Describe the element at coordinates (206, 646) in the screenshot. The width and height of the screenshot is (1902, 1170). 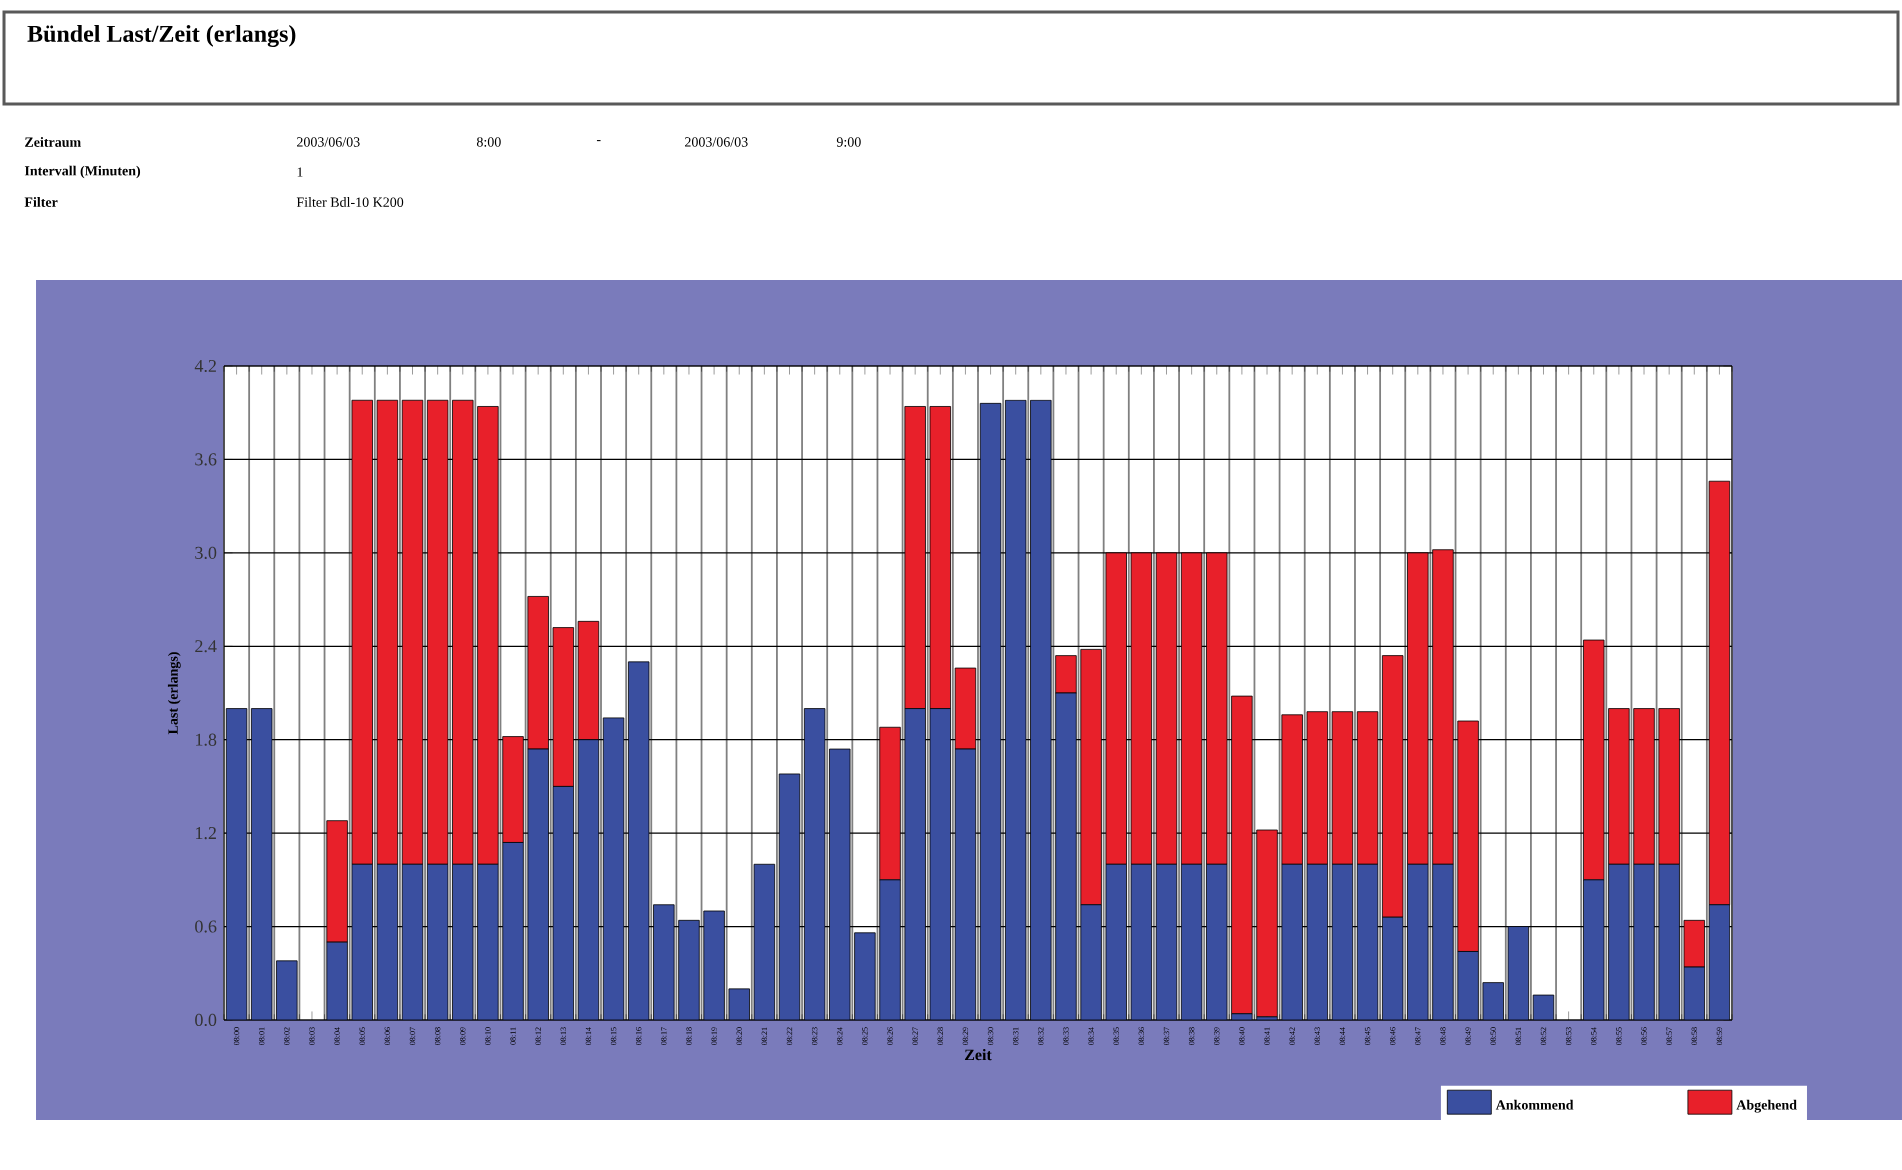
I see `y-tick-label: 2.4` at that location.